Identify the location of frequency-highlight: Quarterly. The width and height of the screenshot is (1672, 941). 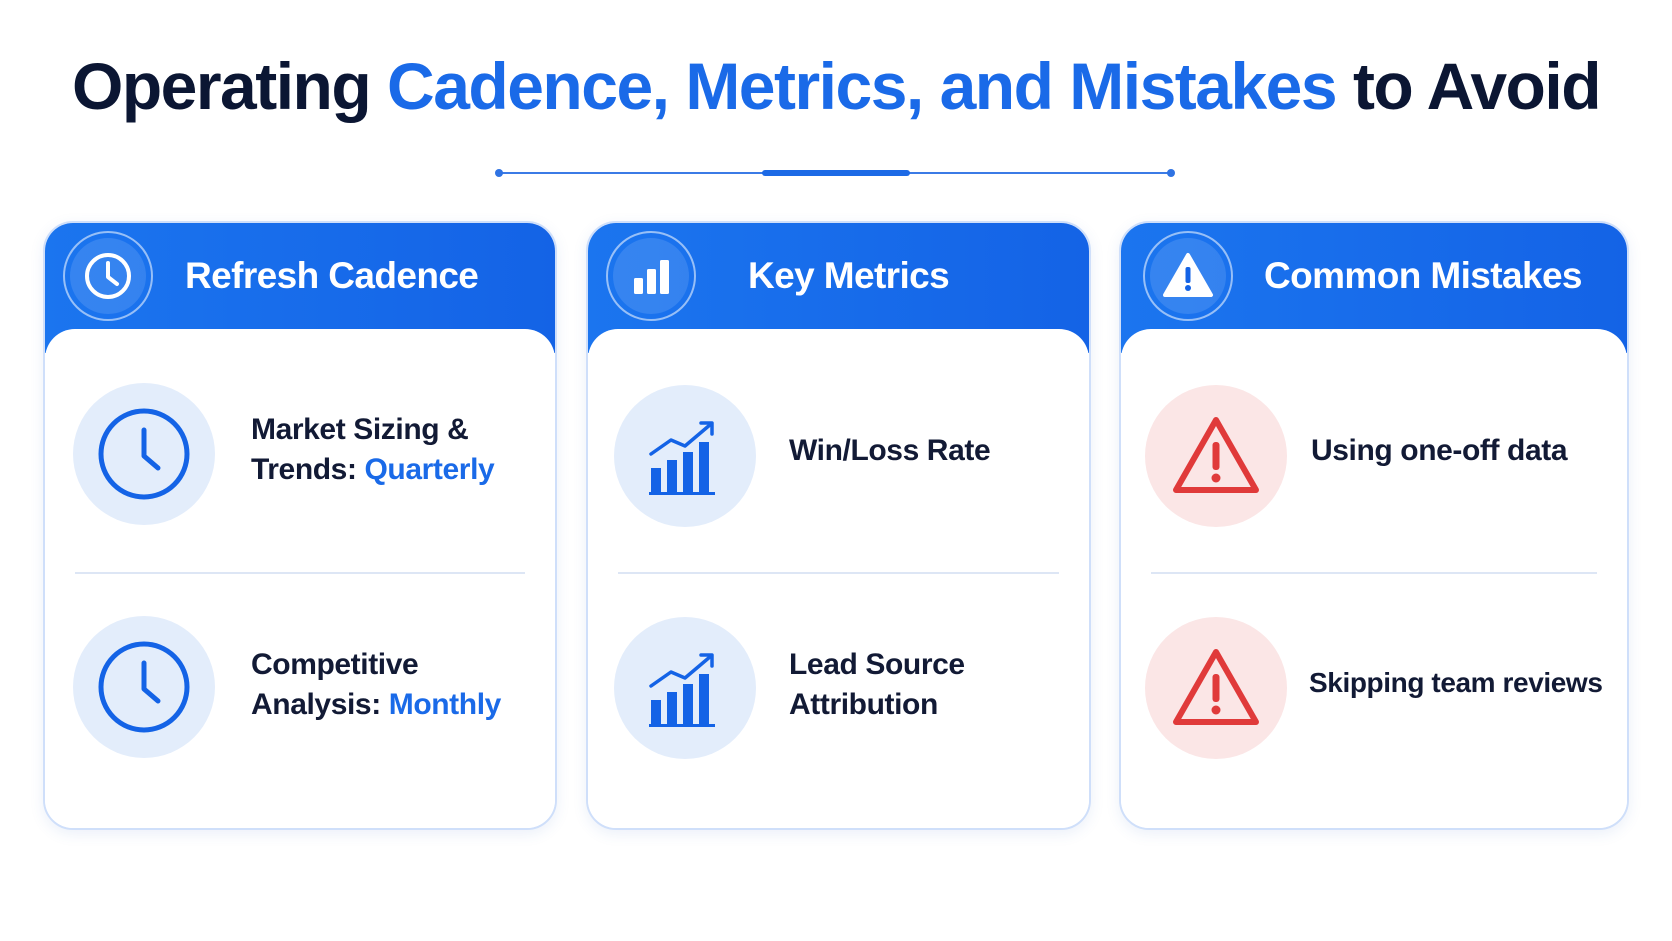
(429, 469).